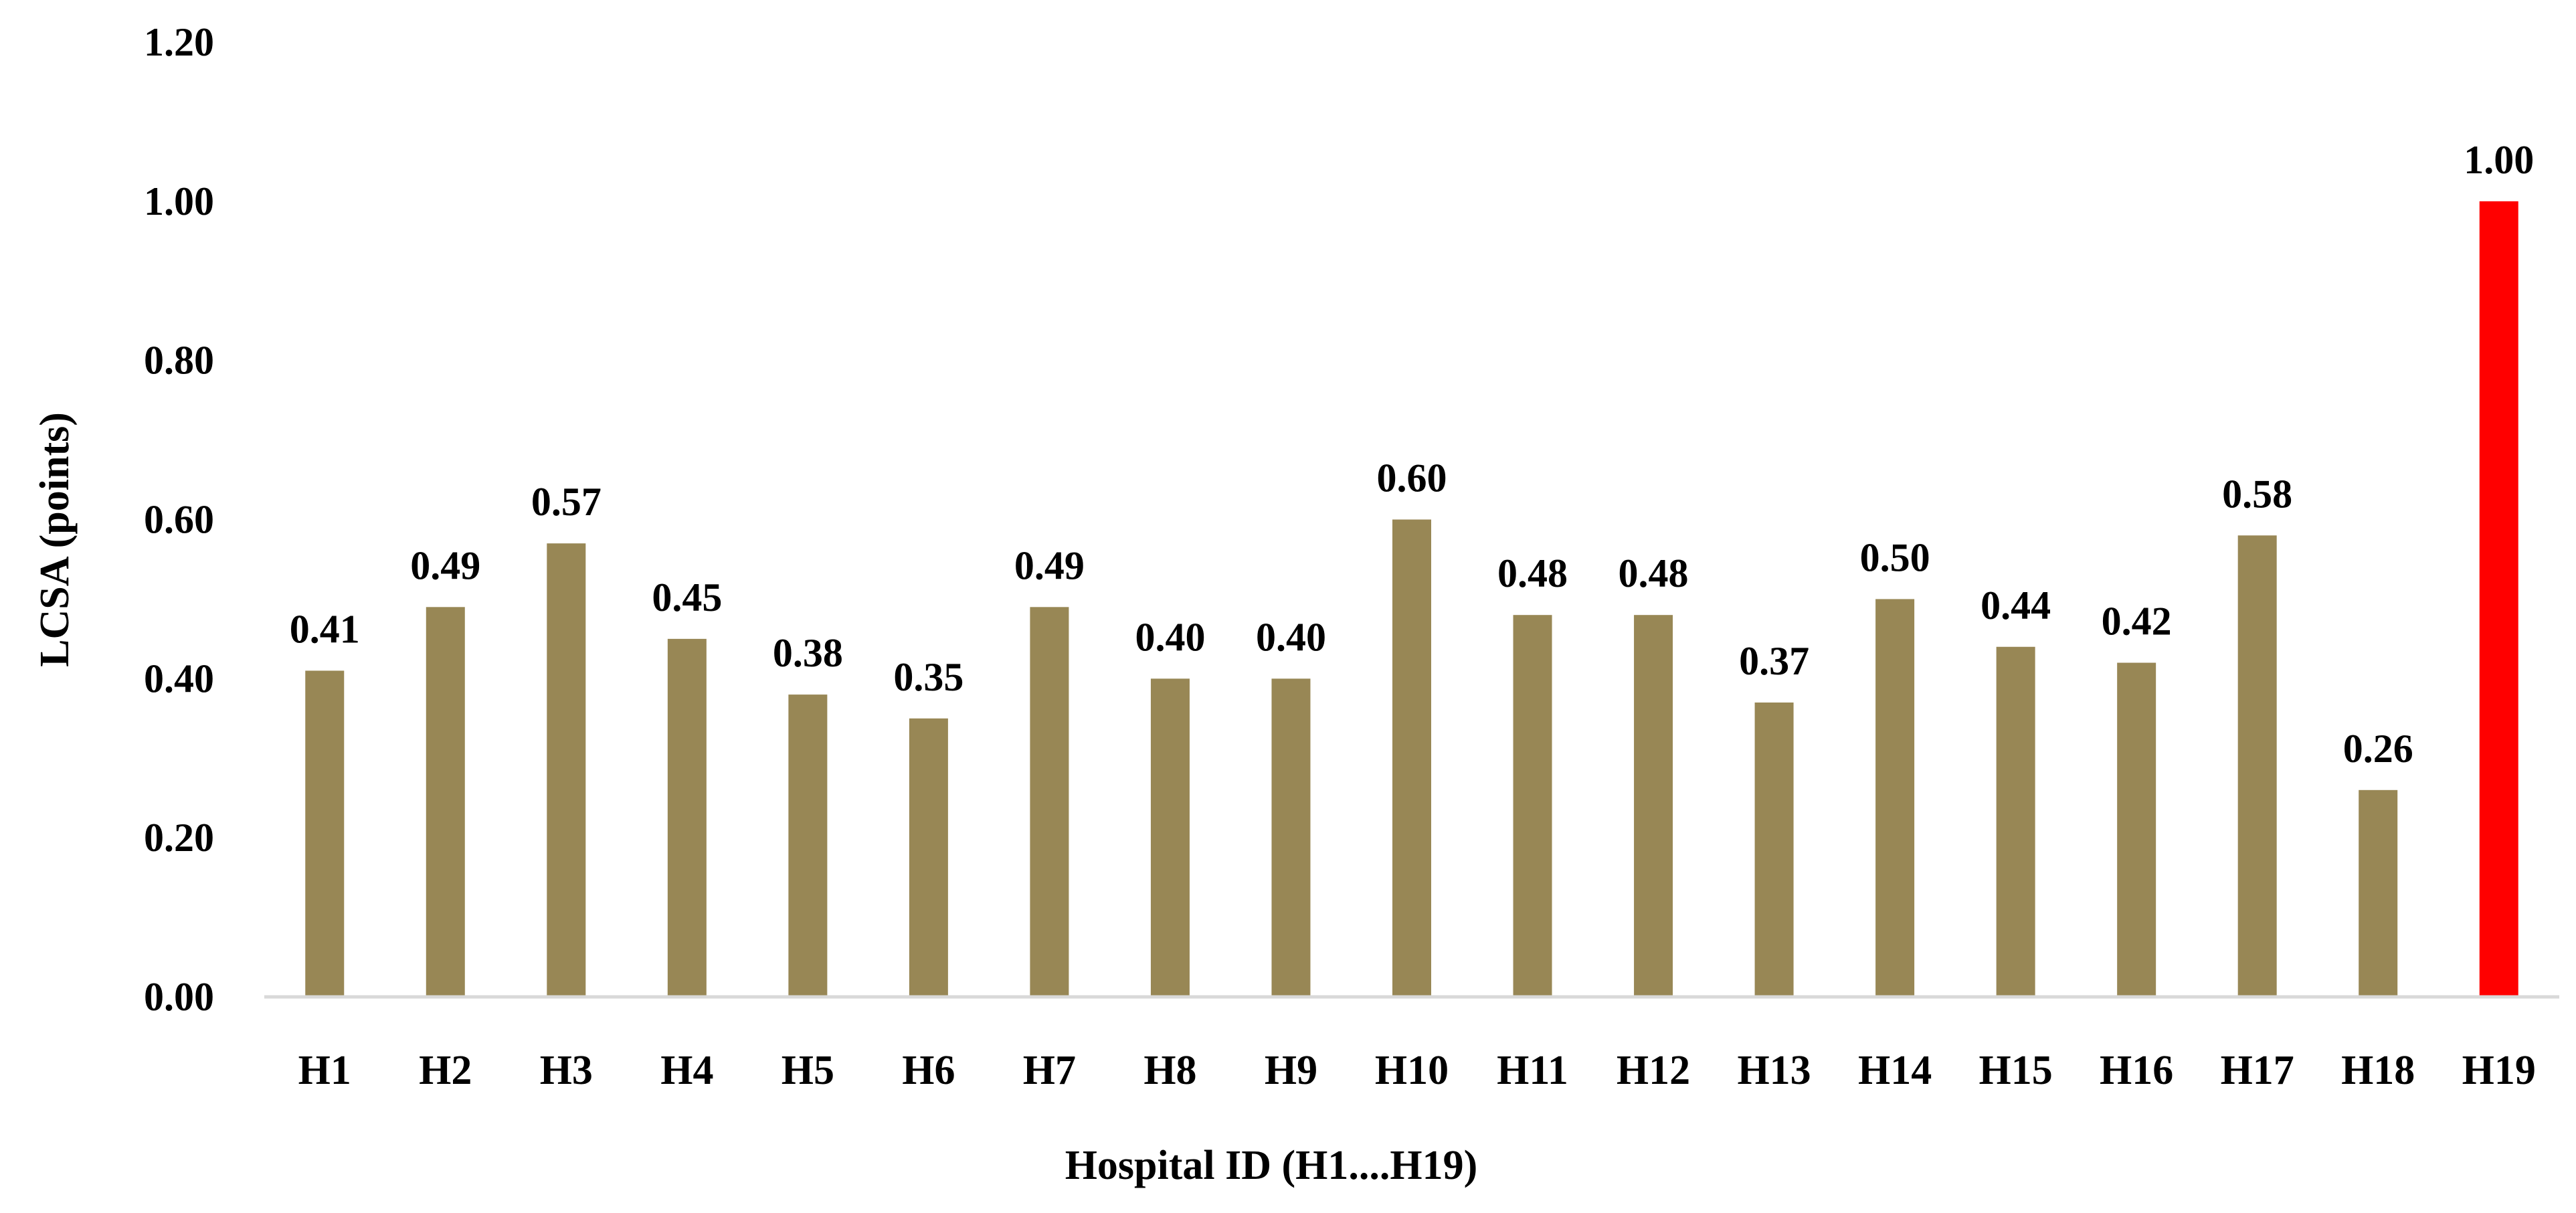 The width and height of the screenshot is (2576, 1213). What do you see at coordinates (2136, 1070) in the screenshot?
I see `x-tick-label-h16: H16` at bounding box center [2136, 1070].